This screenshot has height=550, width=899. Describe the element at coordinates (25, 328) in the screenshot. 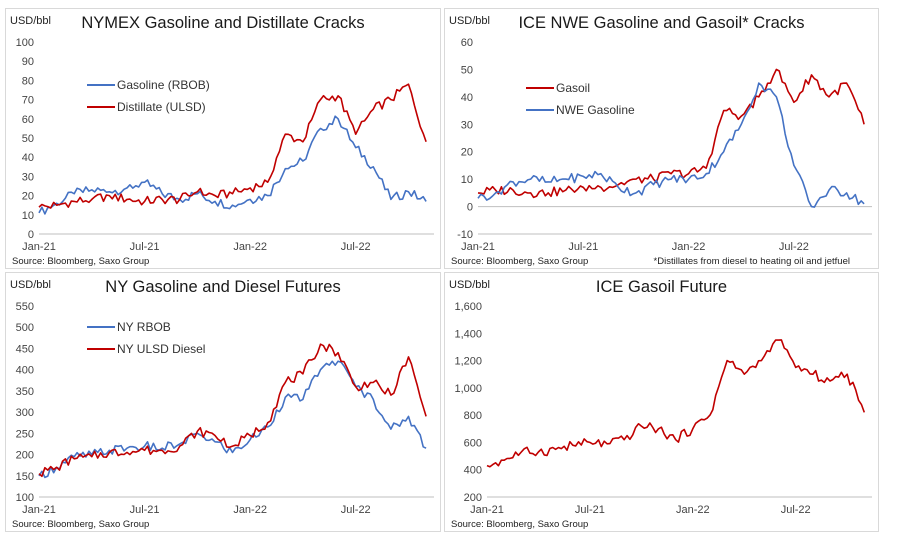

I see `y-tick-label: 500` at that location.